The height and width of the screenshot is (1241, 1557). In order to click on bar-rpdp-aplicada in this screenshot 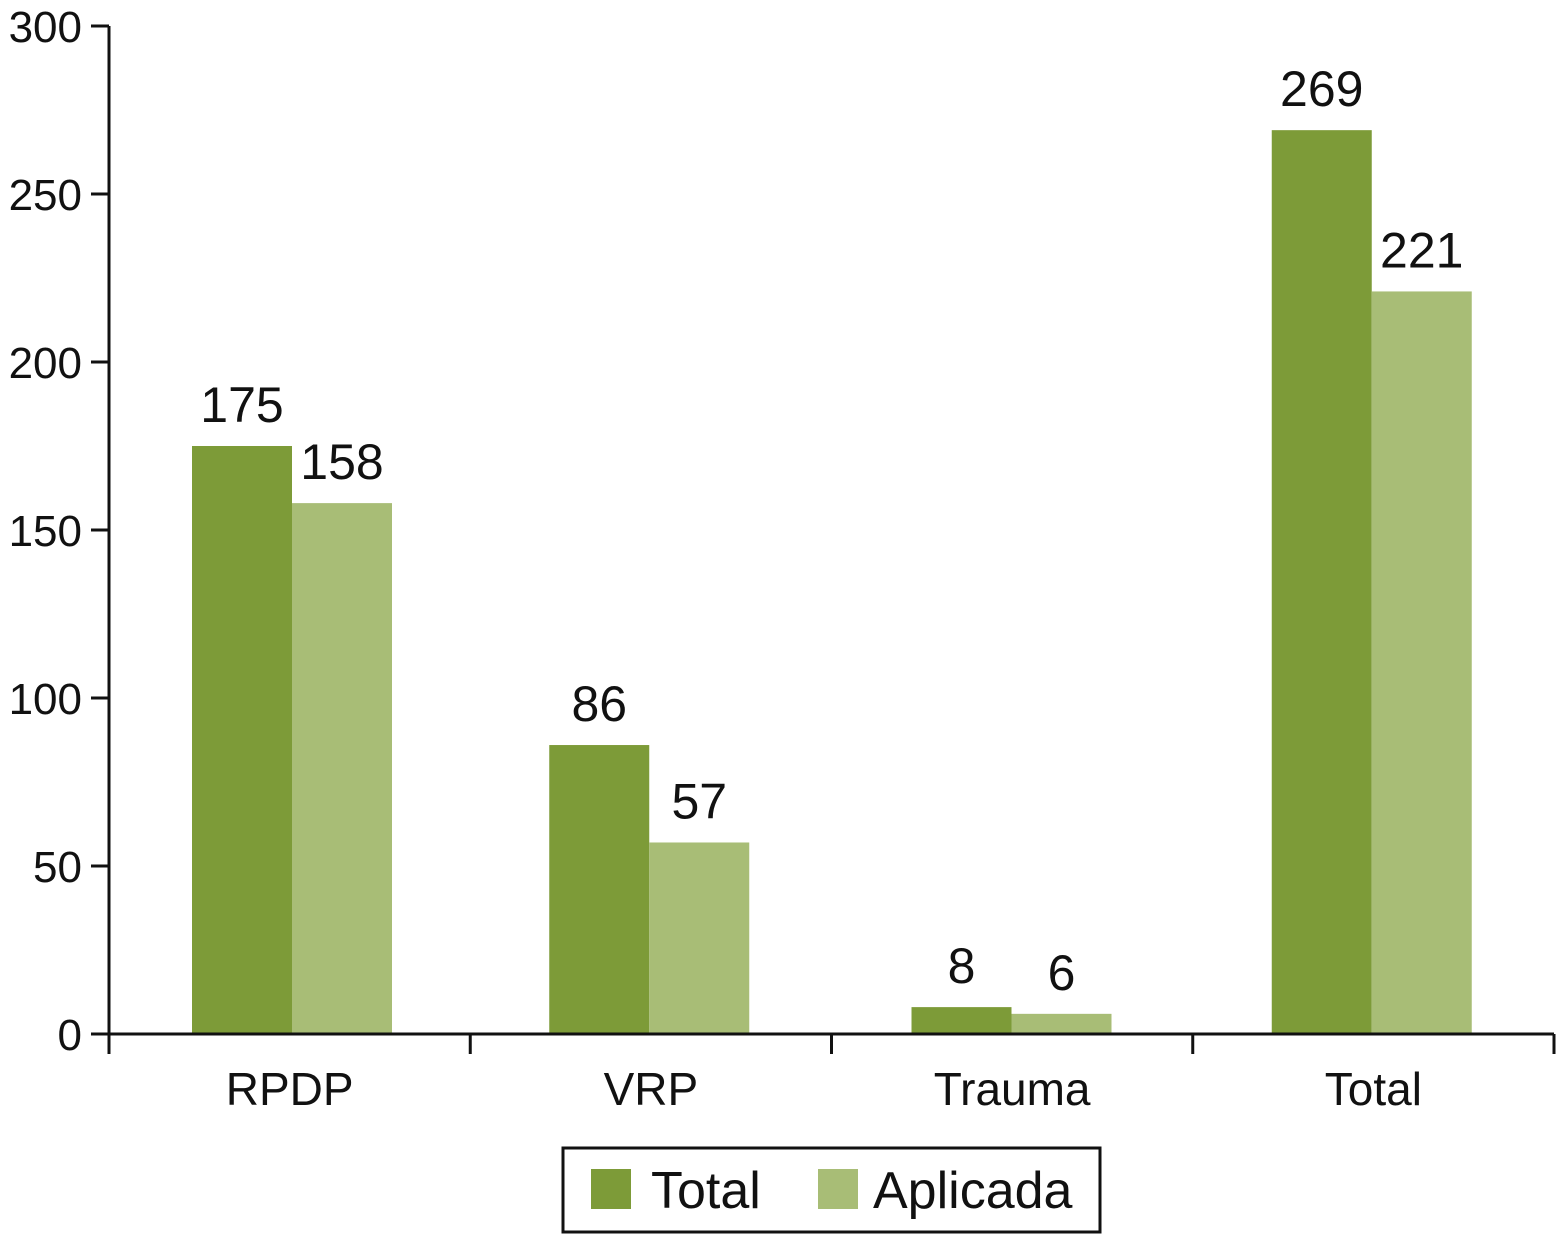, I will do `click(342, 768)`.